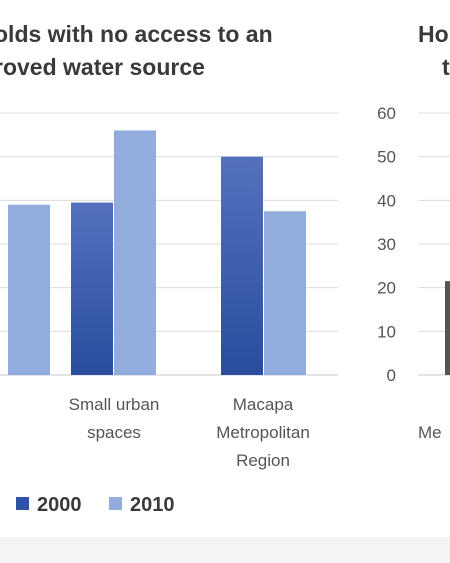 The image size is (450, 563). I want to click on footer-band, so click(225, 550).